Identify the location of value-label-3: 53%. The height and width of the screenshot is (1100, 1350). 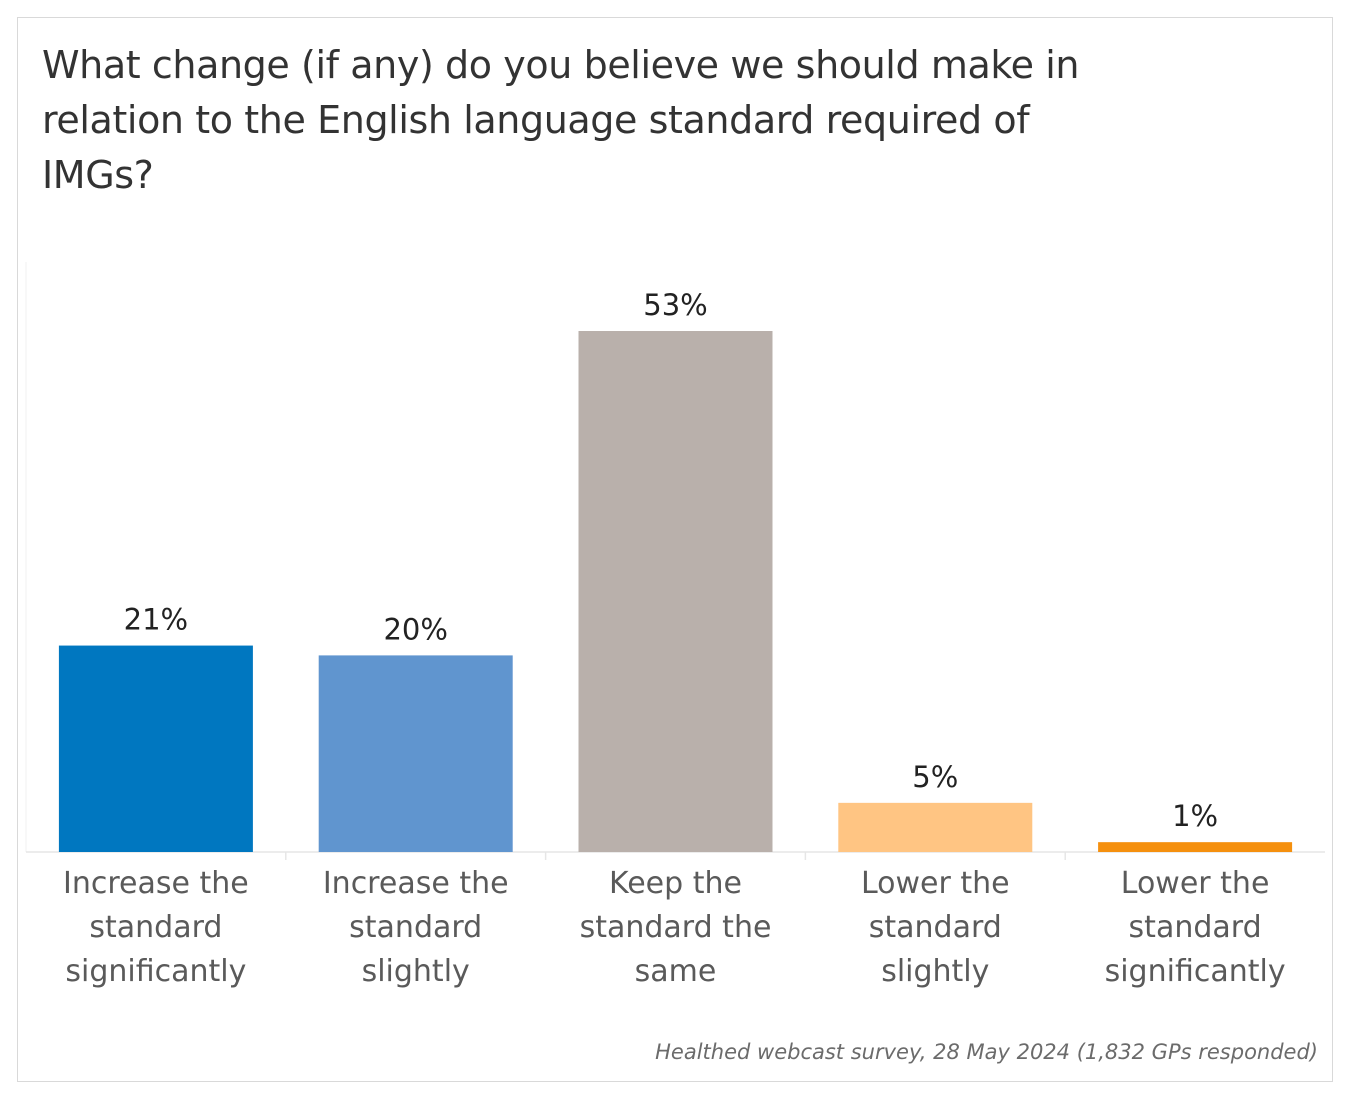
(675, 305).